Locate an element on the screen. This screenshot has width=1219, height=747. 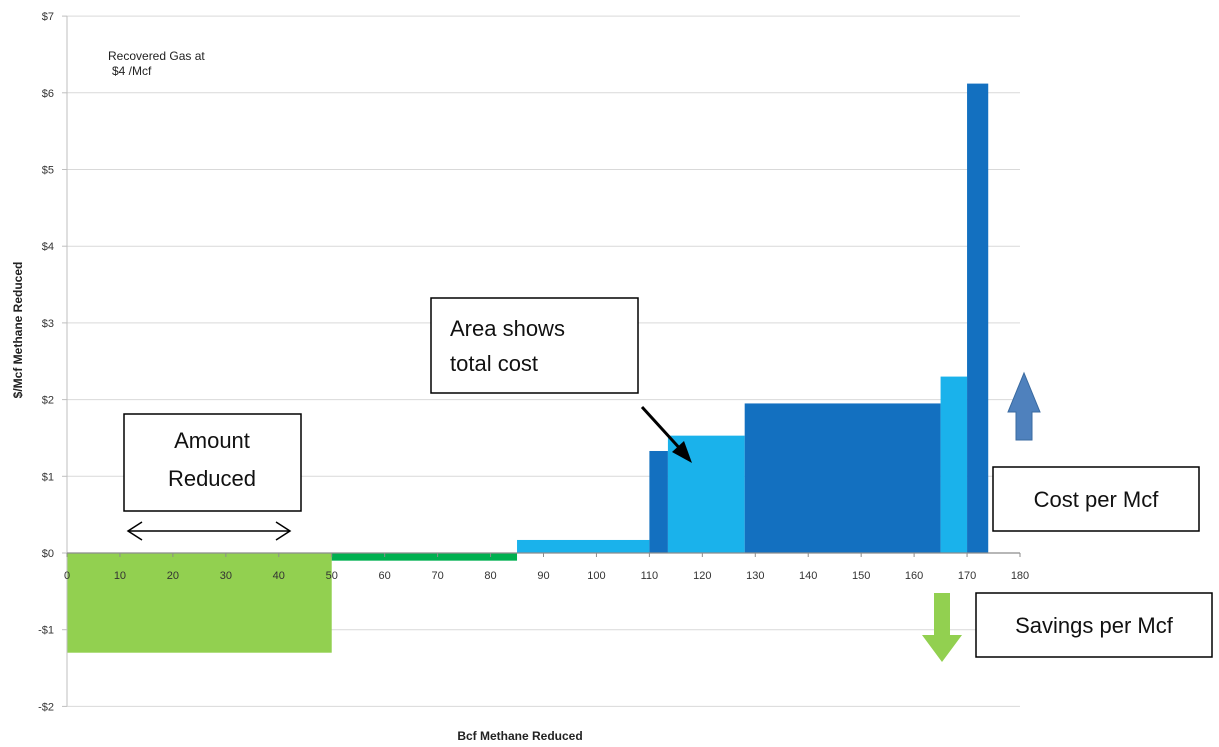
amount-reduced-line2: Reduced is located at coordinates (212, 478).